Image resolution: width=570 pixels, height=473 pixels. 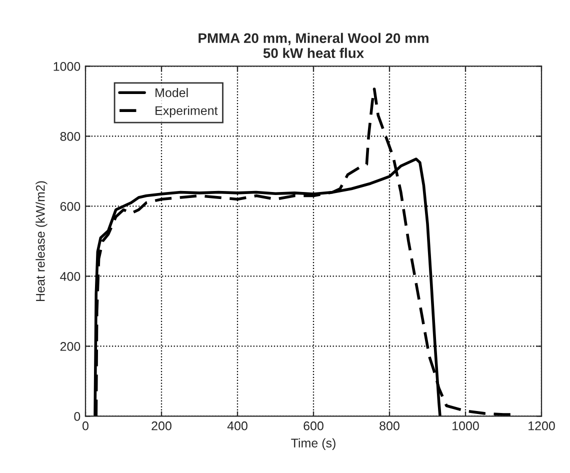 What do you see at coordinates (465, 425) in the screenshot?
I see `x-tick-label: 1000` at bounding box center [465, 425].